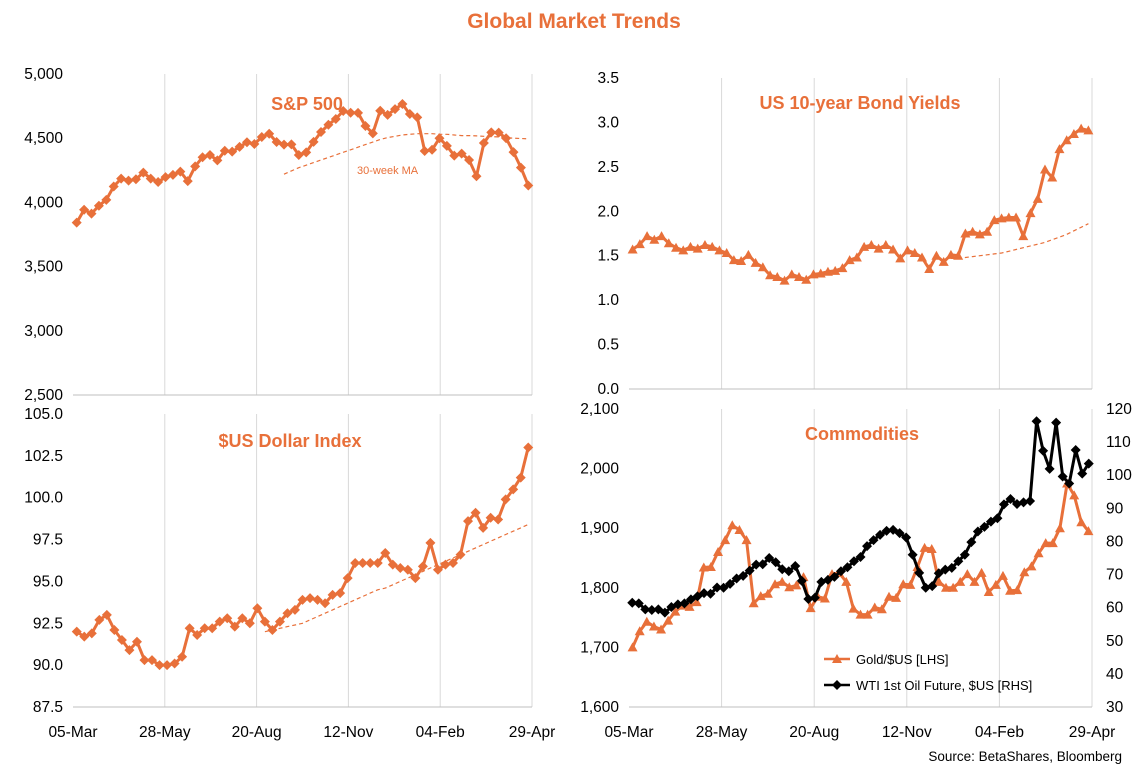  I want to click on sp500-y-tick-label: 5,000, so click(43, 74).